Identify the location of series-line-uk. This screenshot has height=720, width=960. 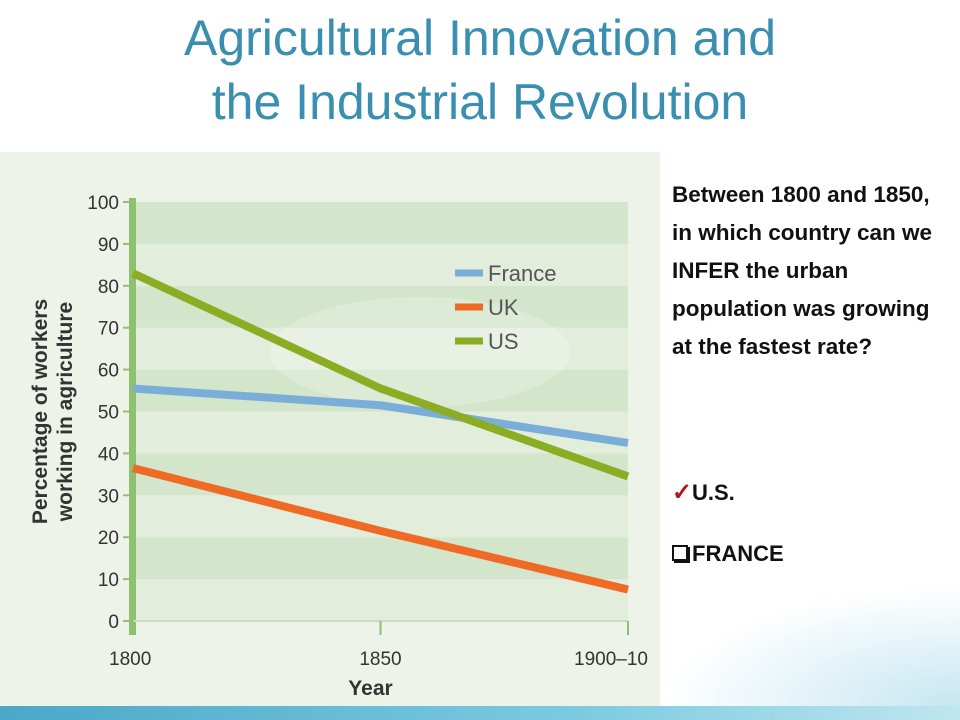
(380, 529).